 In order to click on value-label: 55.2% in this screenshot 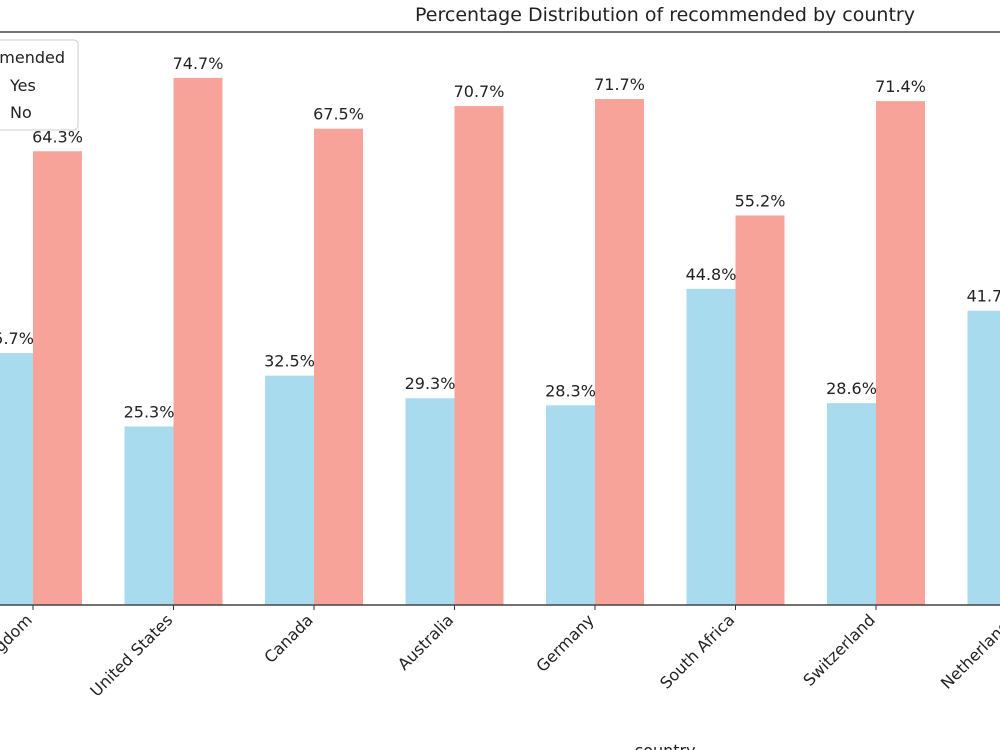, I will do `click(760, 200)`.